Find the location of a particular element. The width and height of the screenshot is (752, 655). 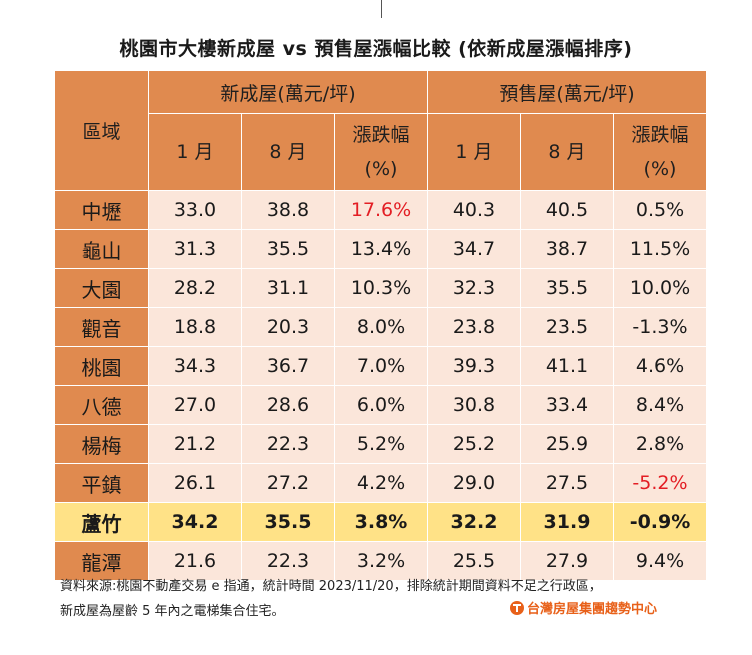

table-row: 楊梅 21.2 22.3 5.2% 25.2 25.9 2.8% is located at coordinates (380, 444).